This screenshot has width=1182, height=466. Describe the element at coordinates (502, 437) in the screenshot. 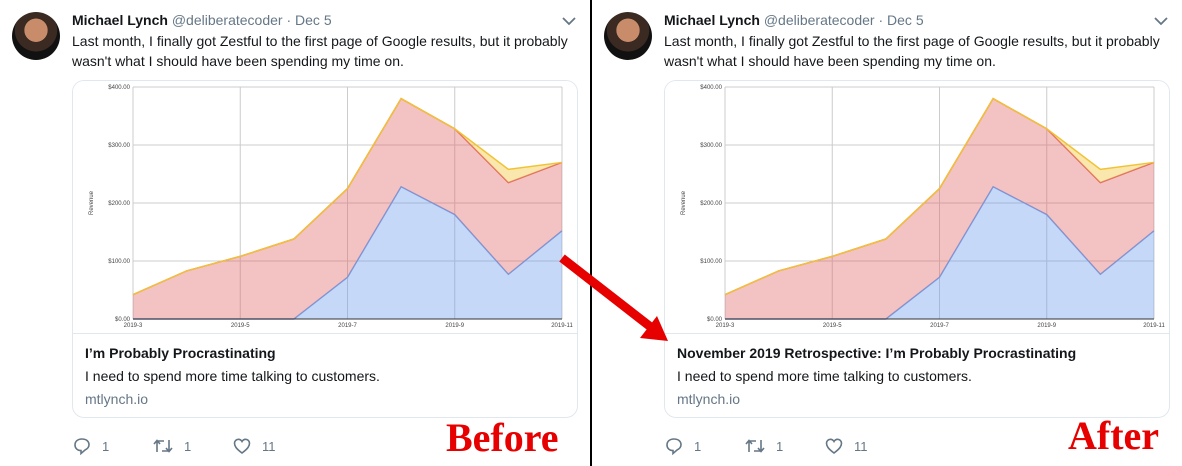

I see `before-label: Before` at that location.